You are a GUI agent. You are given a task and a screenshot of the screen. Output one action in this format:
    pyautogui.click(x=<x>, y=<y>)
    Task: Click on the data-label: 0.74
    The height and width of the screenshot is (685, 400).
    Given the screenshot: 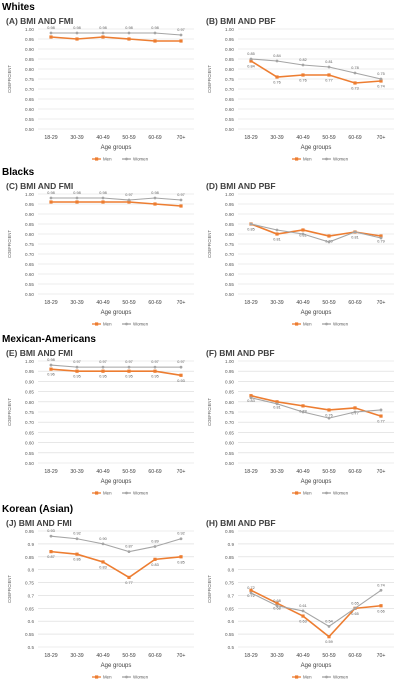 What is the action you would take?
    pyautogui.click(x=380, y=585)
    